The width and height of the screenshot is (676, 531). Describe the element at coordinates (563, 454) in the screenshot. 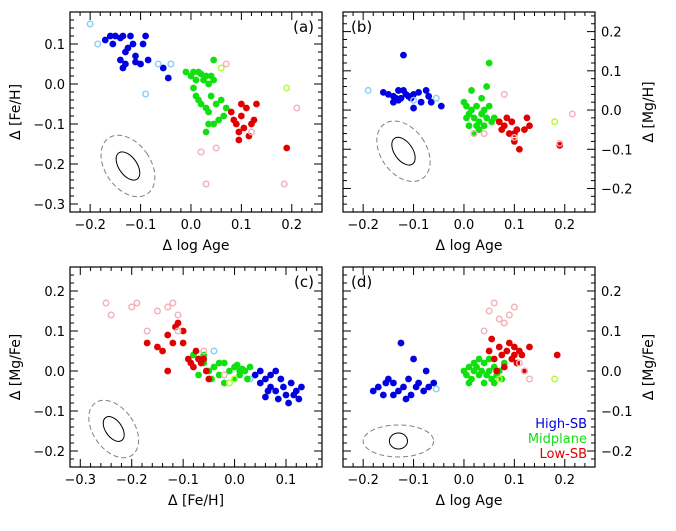

I see `legend-low-sb: Low-SB` at that location.